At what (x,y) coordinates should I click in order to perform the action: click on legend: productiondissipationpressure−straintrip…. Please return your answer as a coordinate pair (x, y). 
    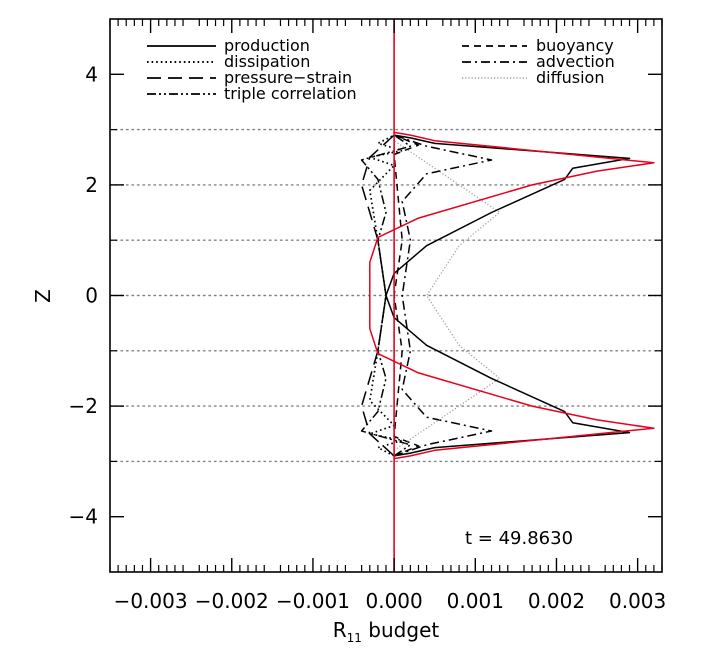
    Looking at the image, I should click on (381, 69).